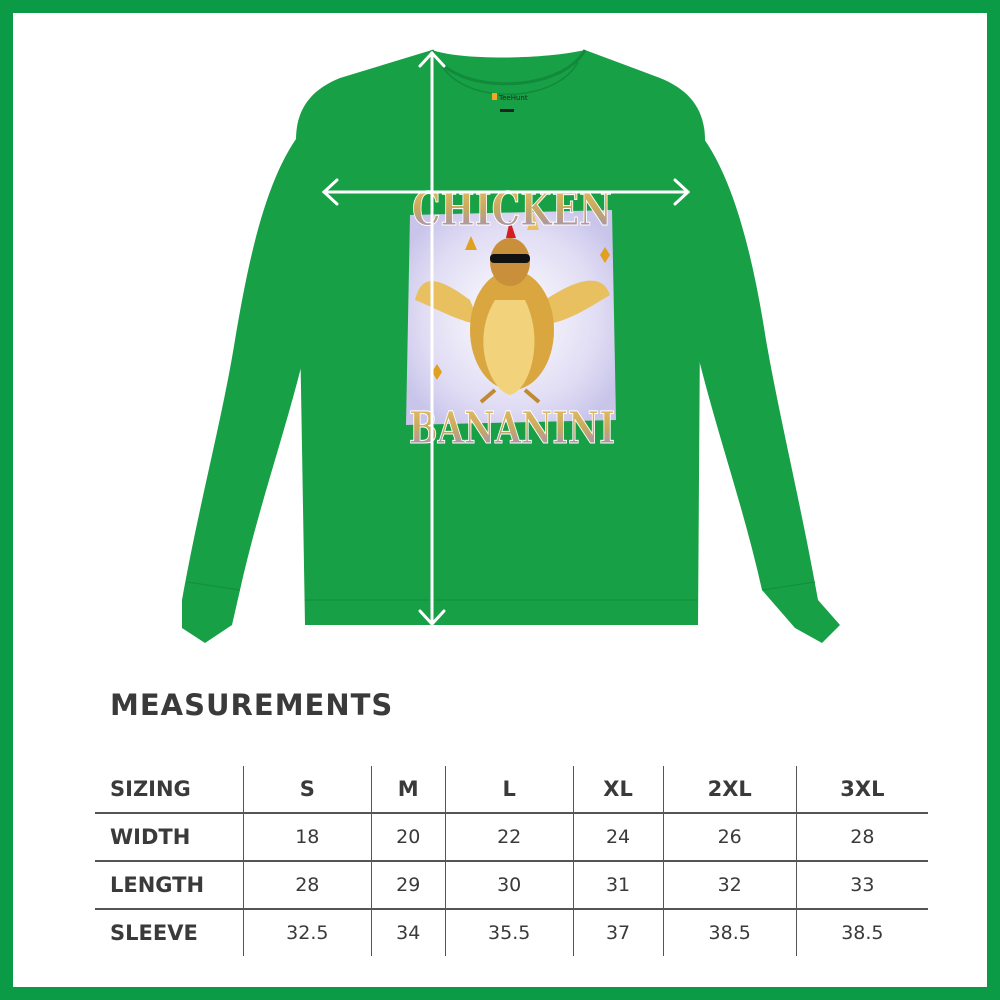 Image resolution: width=1000 pixels, height=1000 pixels. I want to click on table-cell: 30, so click(508, 884).